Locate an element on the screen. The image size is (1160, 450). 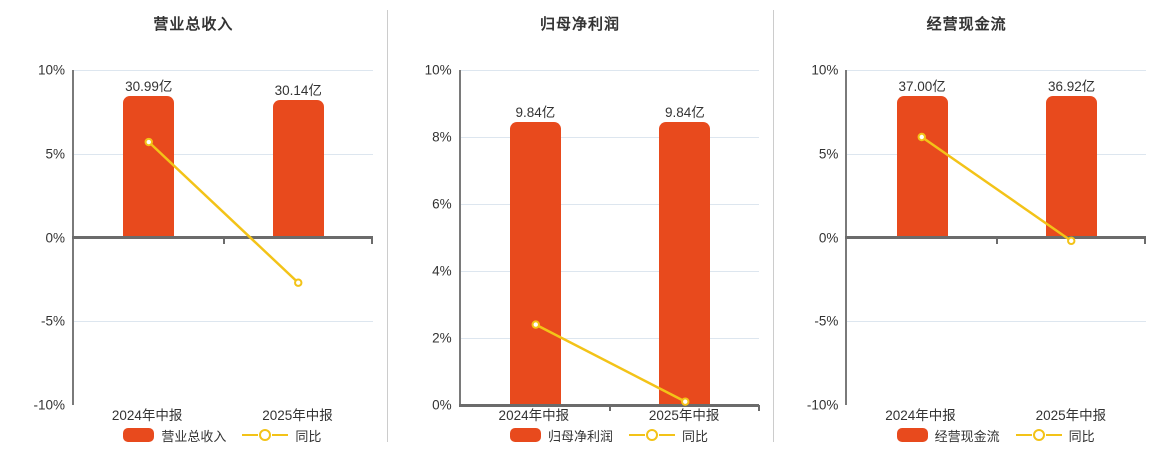
chart-title: 营业总收入 is located at coordinates (193, 24).